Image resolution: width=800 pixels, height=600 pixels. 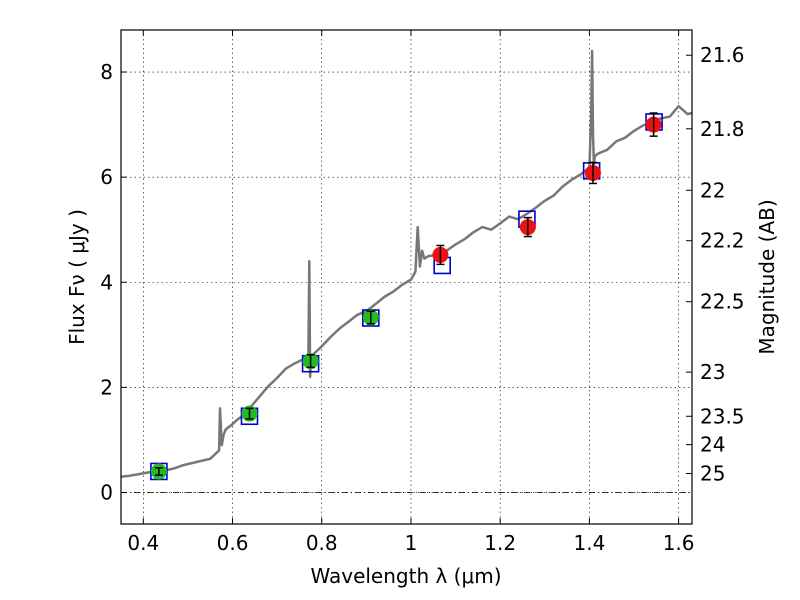 I want to click on magnitude-tick-label: 24, so click(x=712, y=445).